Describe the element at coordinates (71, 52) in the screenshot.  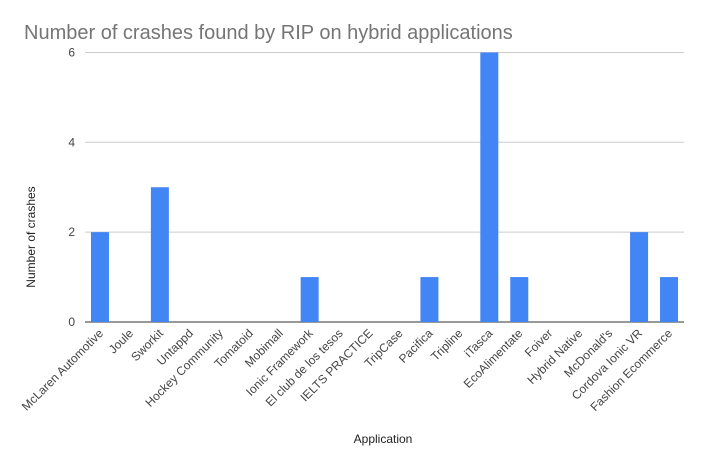
I see `y-tick-label: 6` at that location.